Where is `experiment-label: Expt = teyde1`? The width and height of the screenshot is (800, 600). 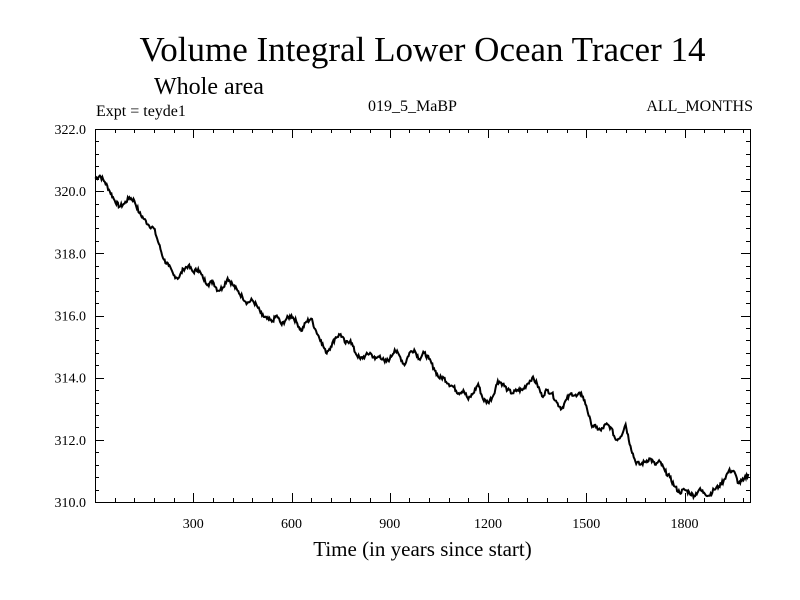 experiment-label: Expt = teyde1 is located at coordinates (141, 111).